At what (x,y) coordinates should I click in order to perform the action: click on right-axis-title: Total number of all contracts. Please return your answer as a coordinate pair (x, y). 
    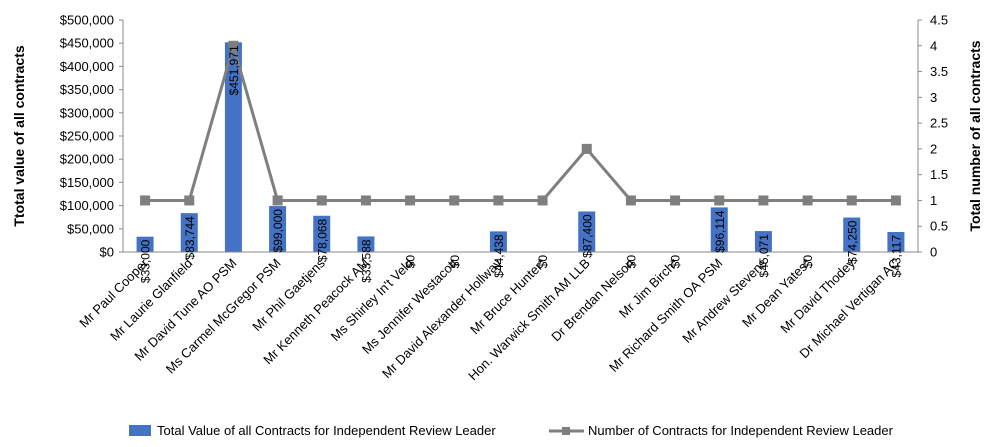
    Looking at the image, I should click on (975, 135).